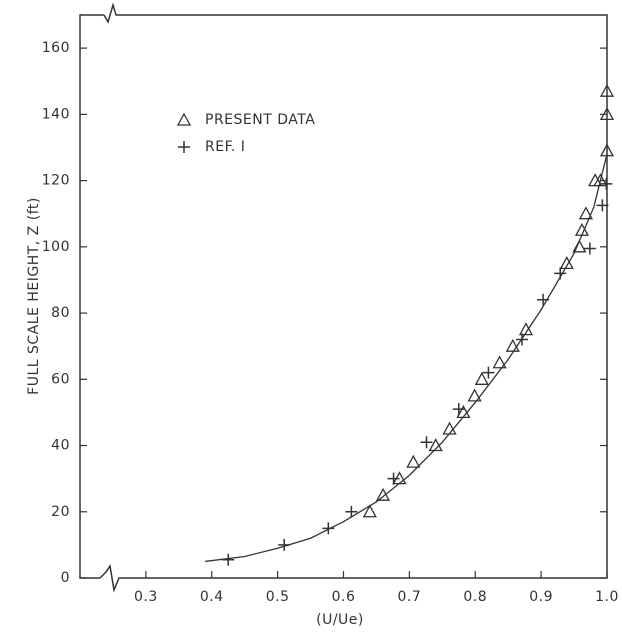  I want to click on legend-label: PRESENT DATA, so click(260, 120).